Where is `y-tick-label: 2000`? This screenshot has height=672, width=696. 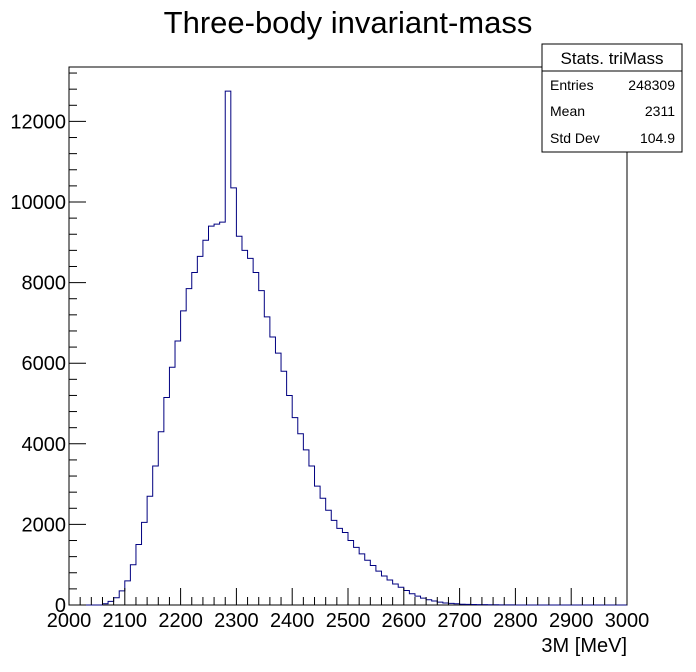 y-tick-label: 2000 is located at coordinates (44, 525).